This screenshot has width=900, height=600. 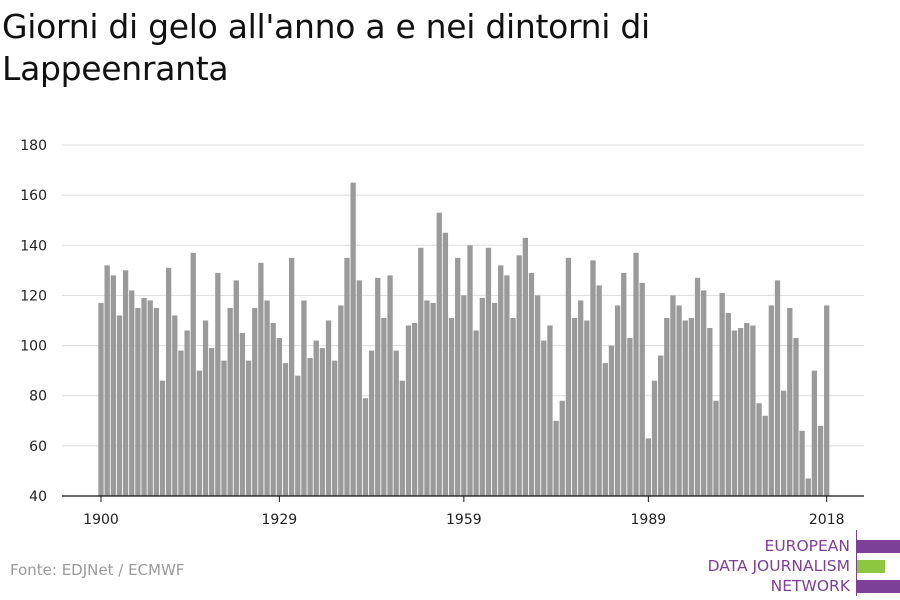 What do you see at coordinates (878, 546) in the screenshot?
I see `logo-bar-purple-top` at bounding box center [878, 546].